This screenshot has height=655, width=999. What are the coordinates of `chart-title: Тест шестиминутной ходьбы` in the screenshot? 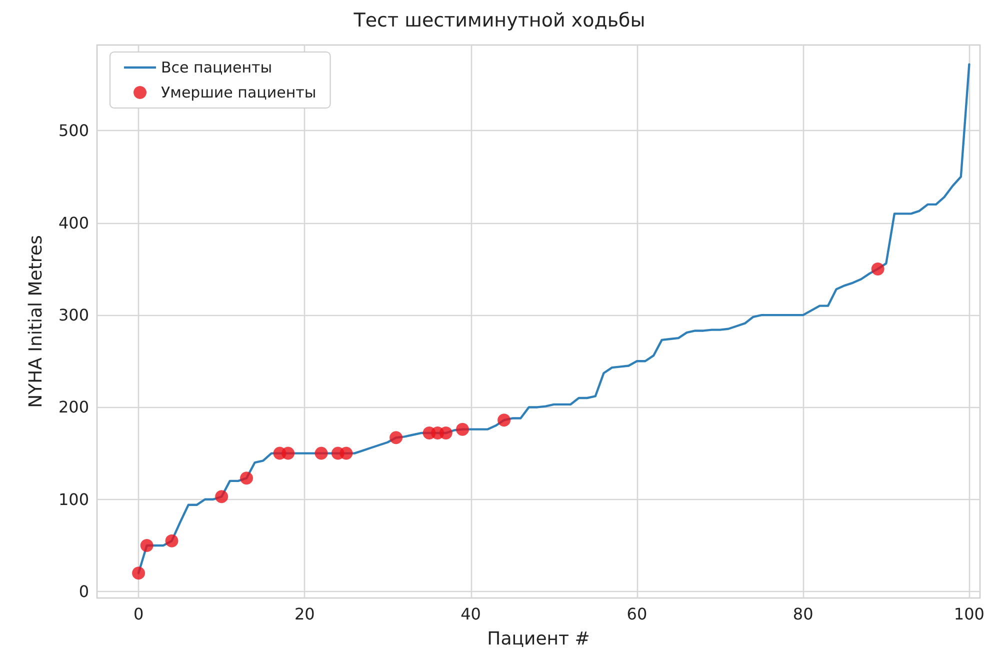 It's located at (499, 21).